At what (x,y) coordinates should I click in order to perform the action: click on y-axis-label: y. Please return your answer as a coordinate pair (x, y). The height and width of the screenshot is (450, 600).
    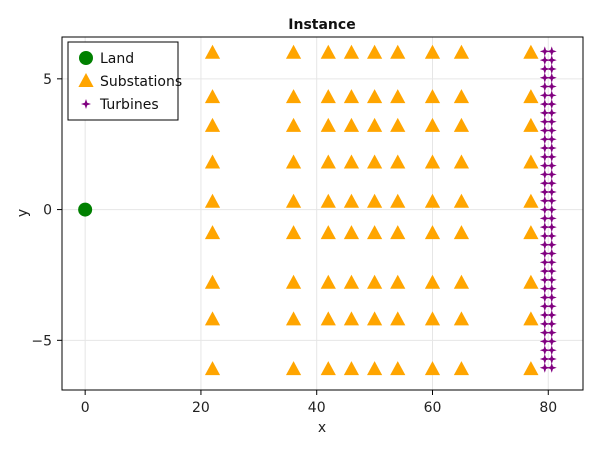
    Looking at the image, I should click on (23, 213).